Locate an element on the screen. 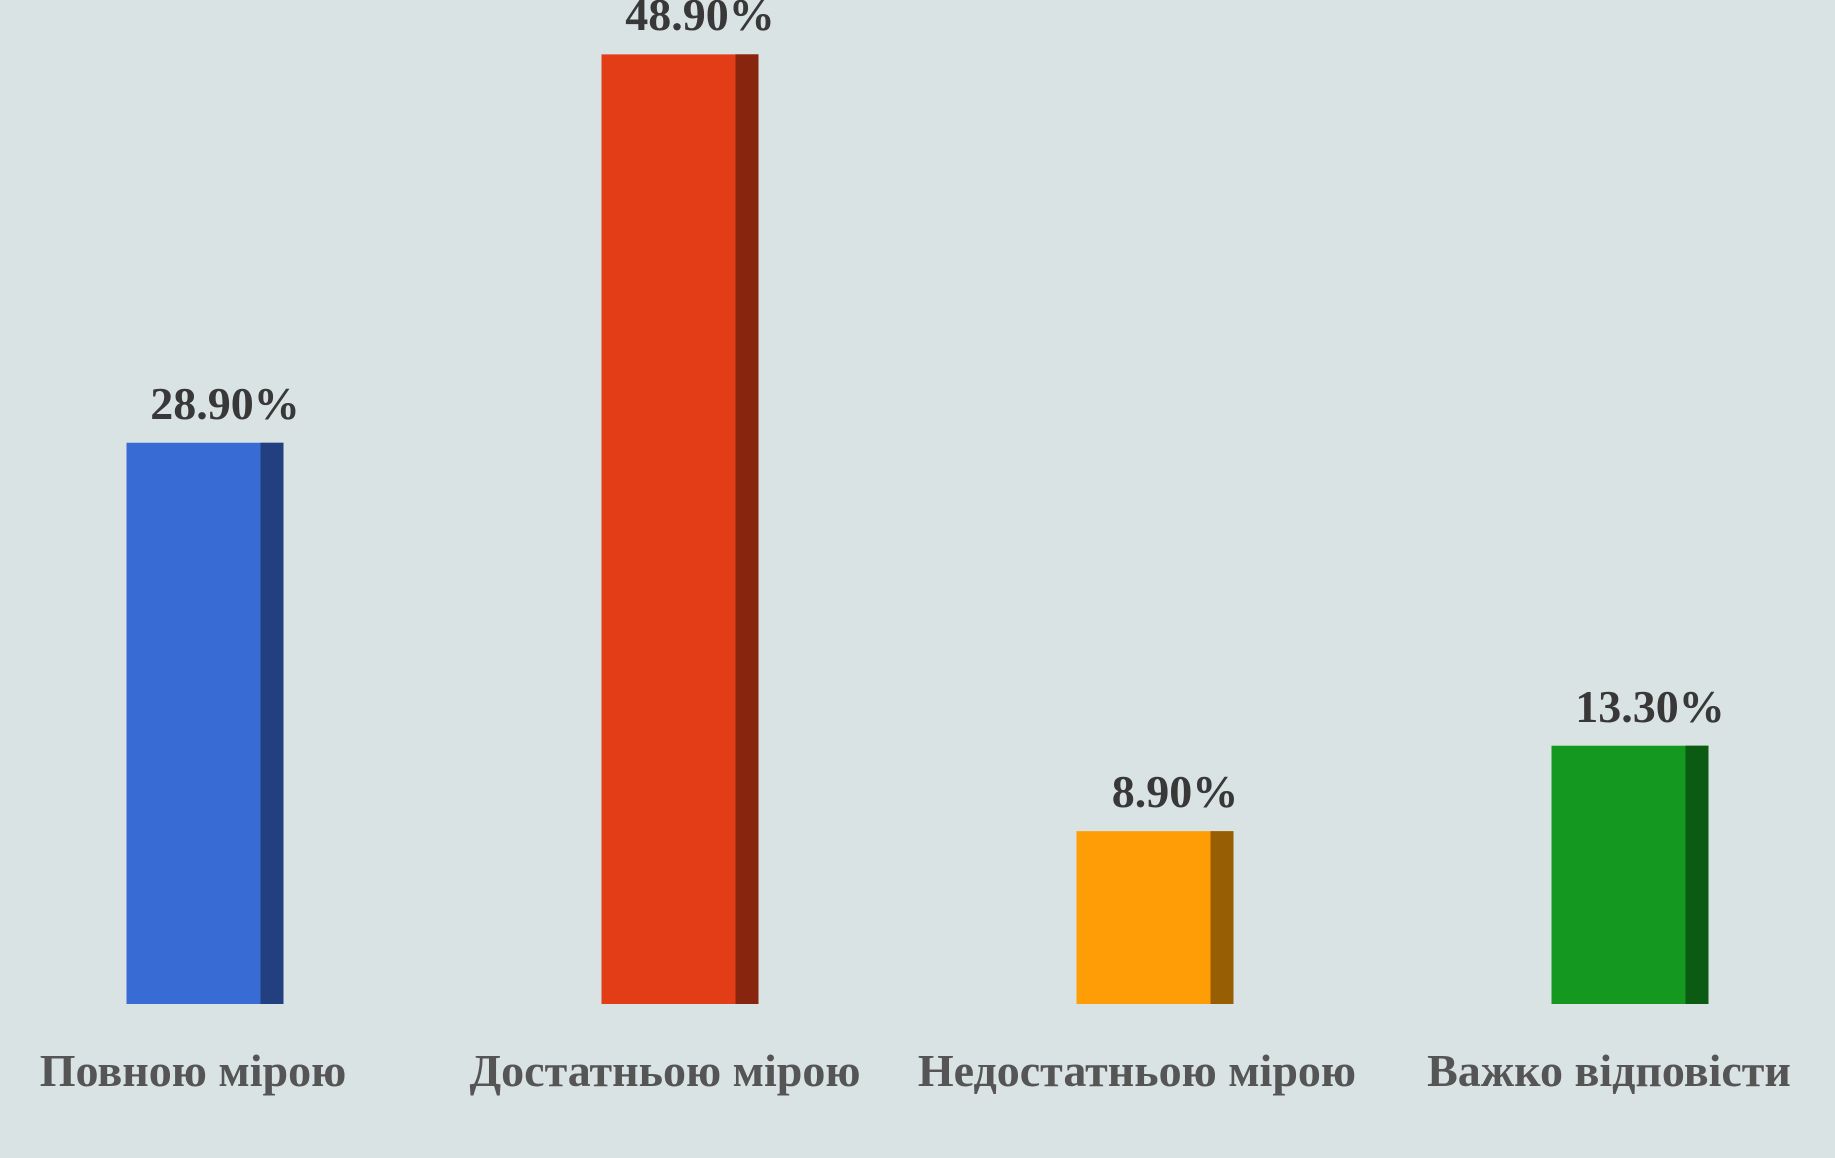  x-tick-label: Повною мірою is located at coordinates (193, 1070).